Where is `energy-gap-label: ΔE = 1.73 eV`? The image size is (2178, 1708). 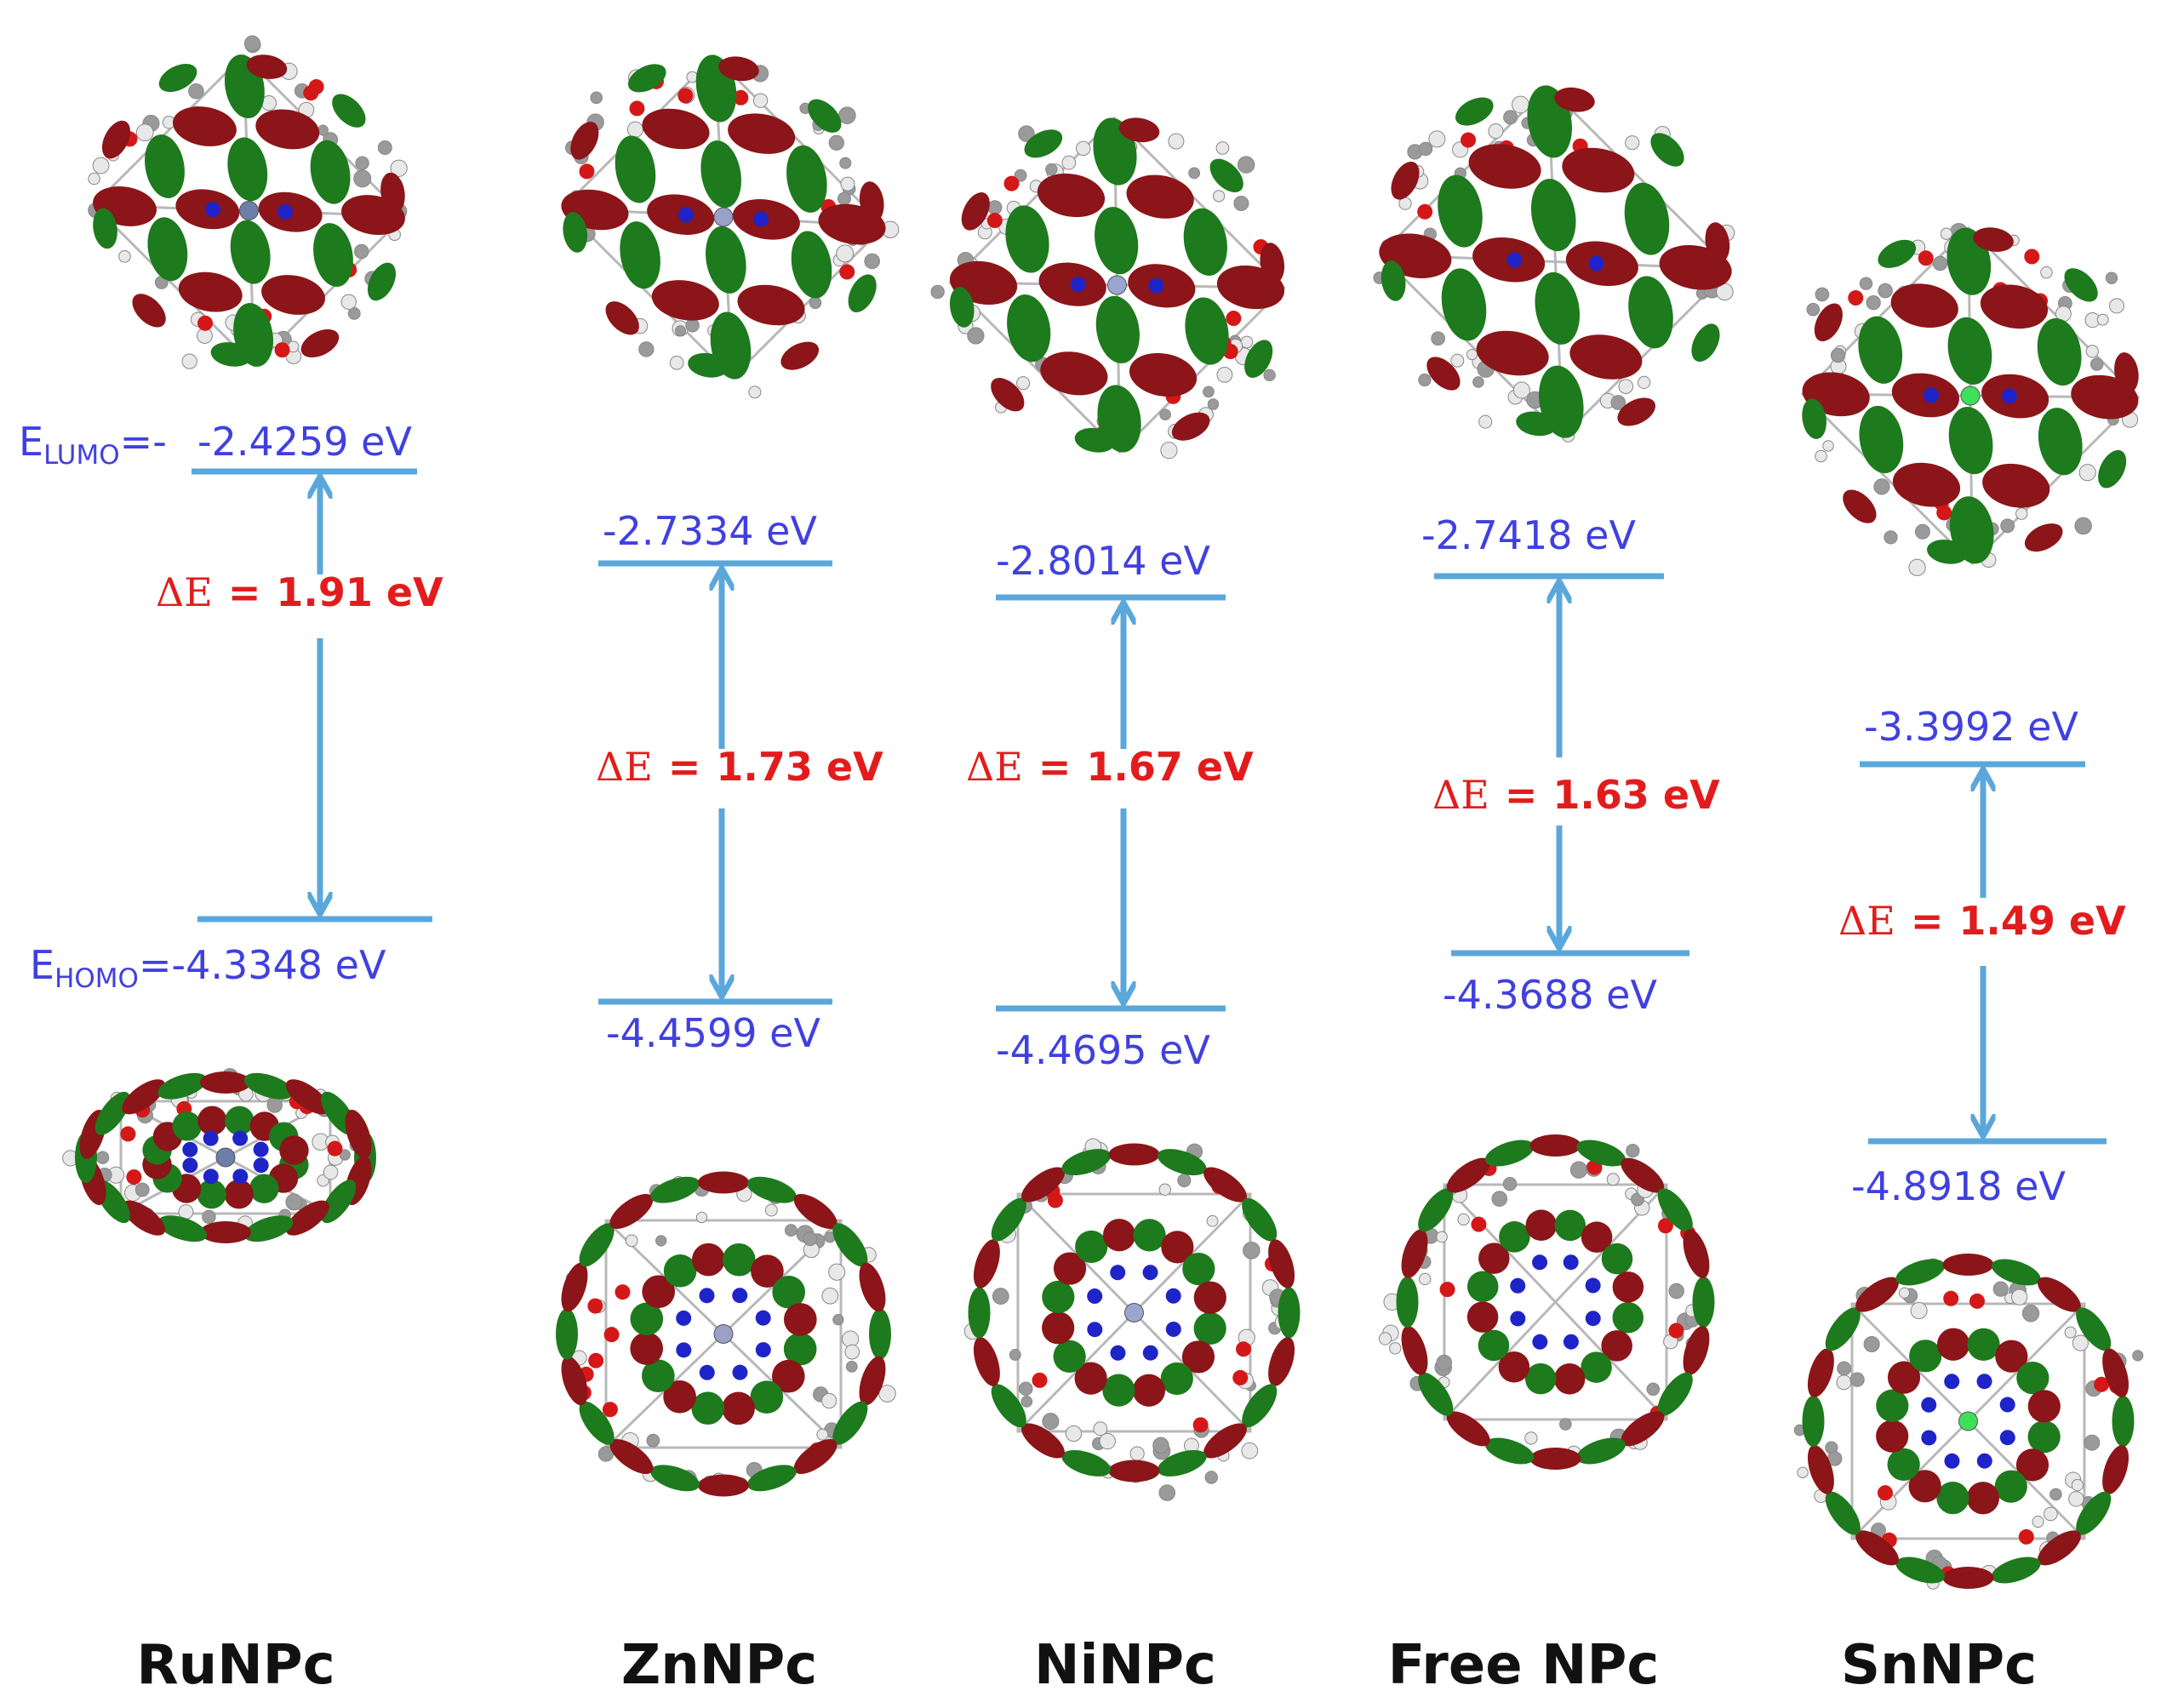
energy-gap-label: ΔE = 1.73 eV is located at coordinates (739, 767).